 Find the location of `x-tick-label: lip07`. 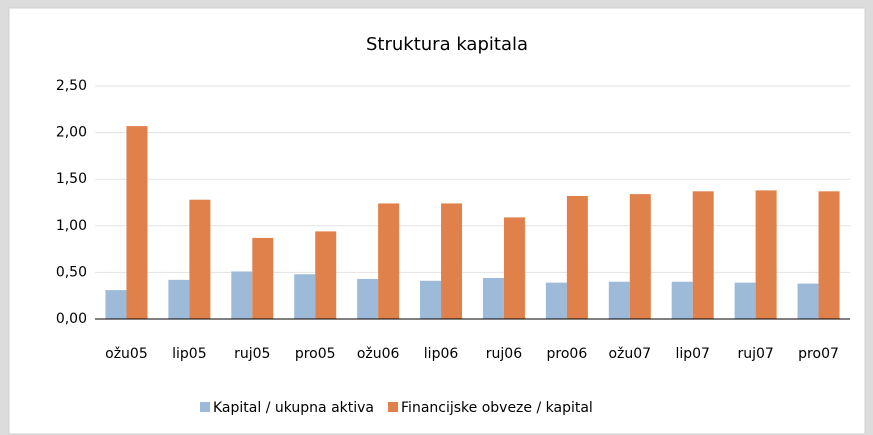

x-tick-label: lip07 is located at coordinates (692, 354).